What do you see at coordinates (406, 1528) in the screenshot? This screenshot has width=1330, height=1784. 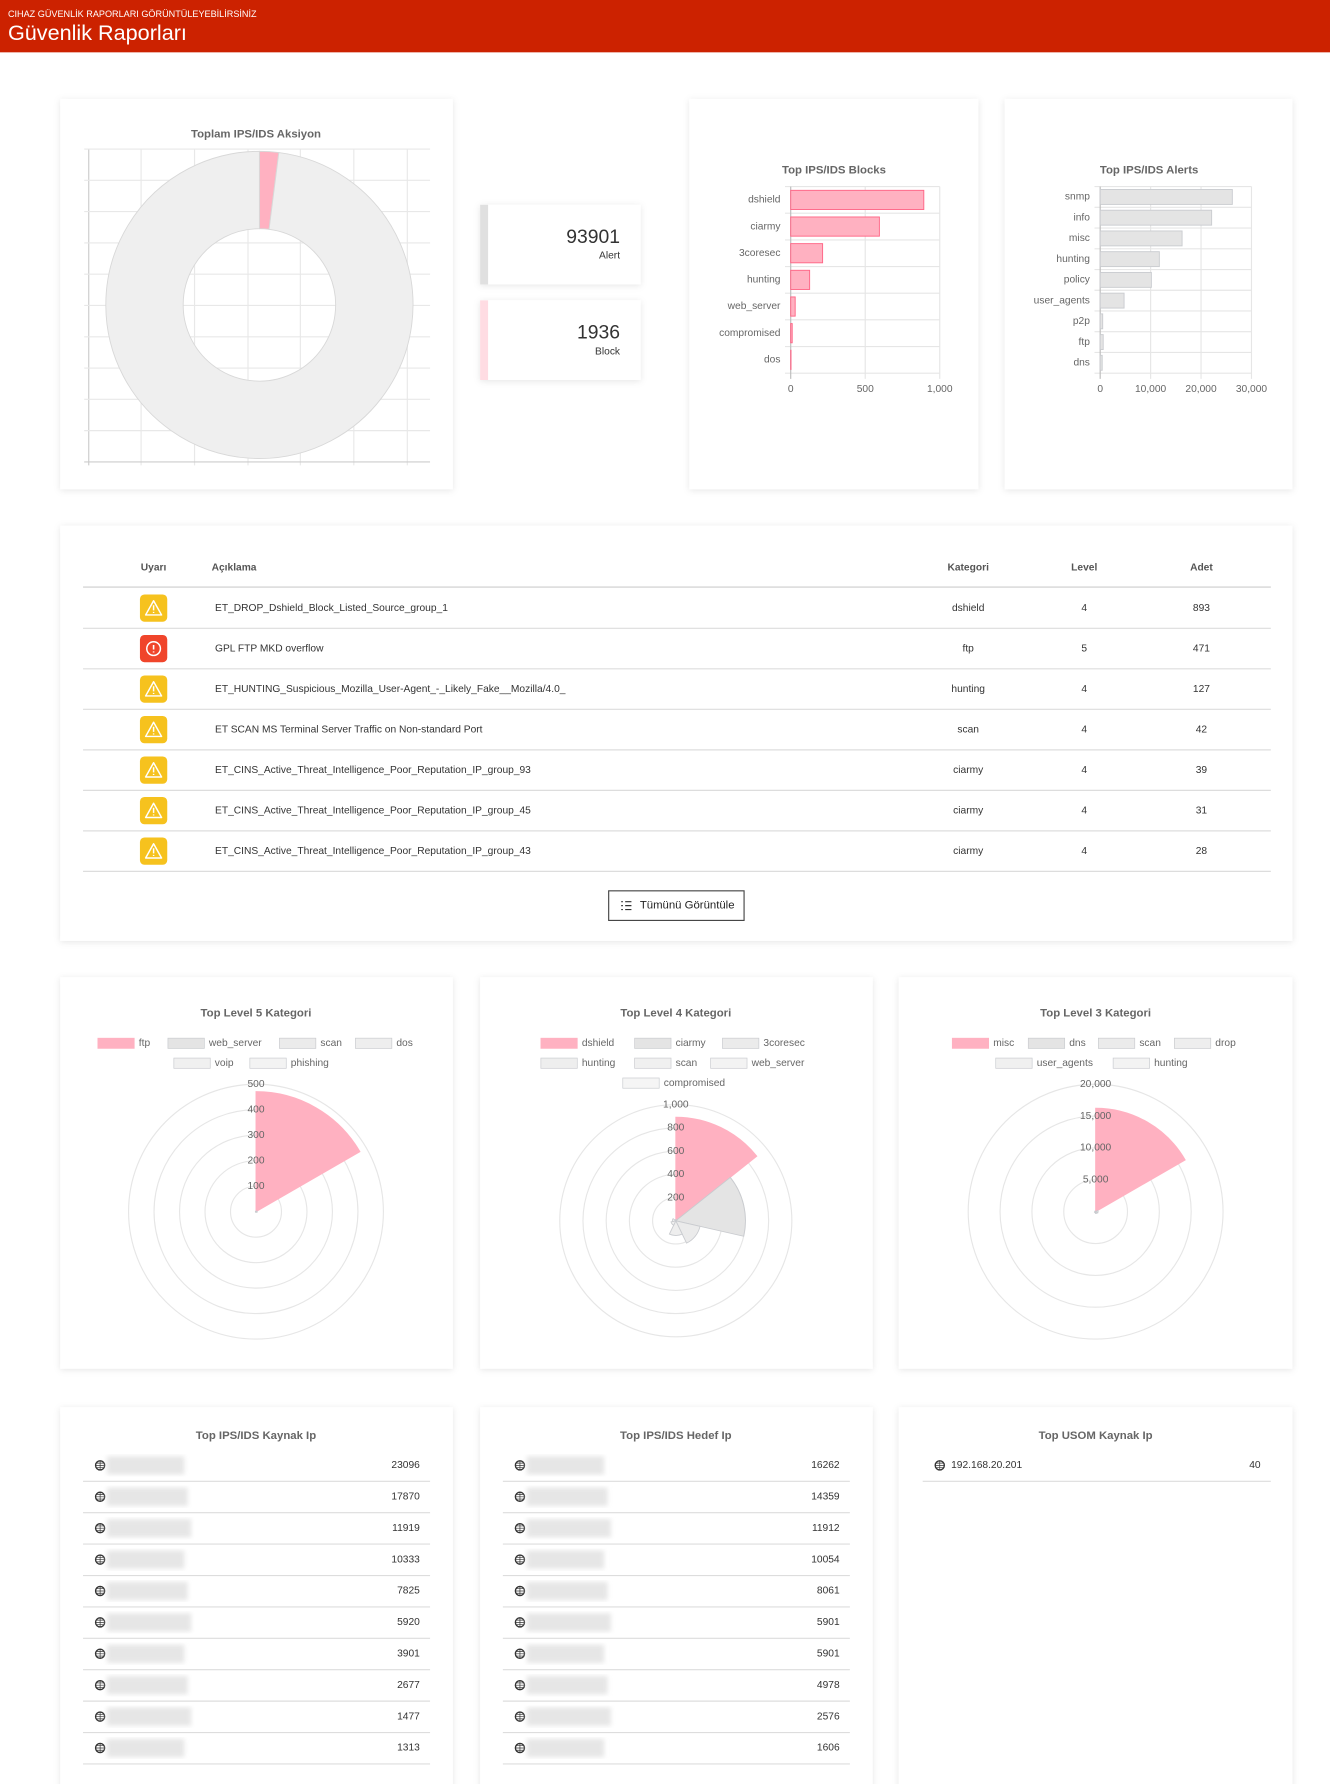 I see `ip-count: 11919` at bounding box center [406, 1528].